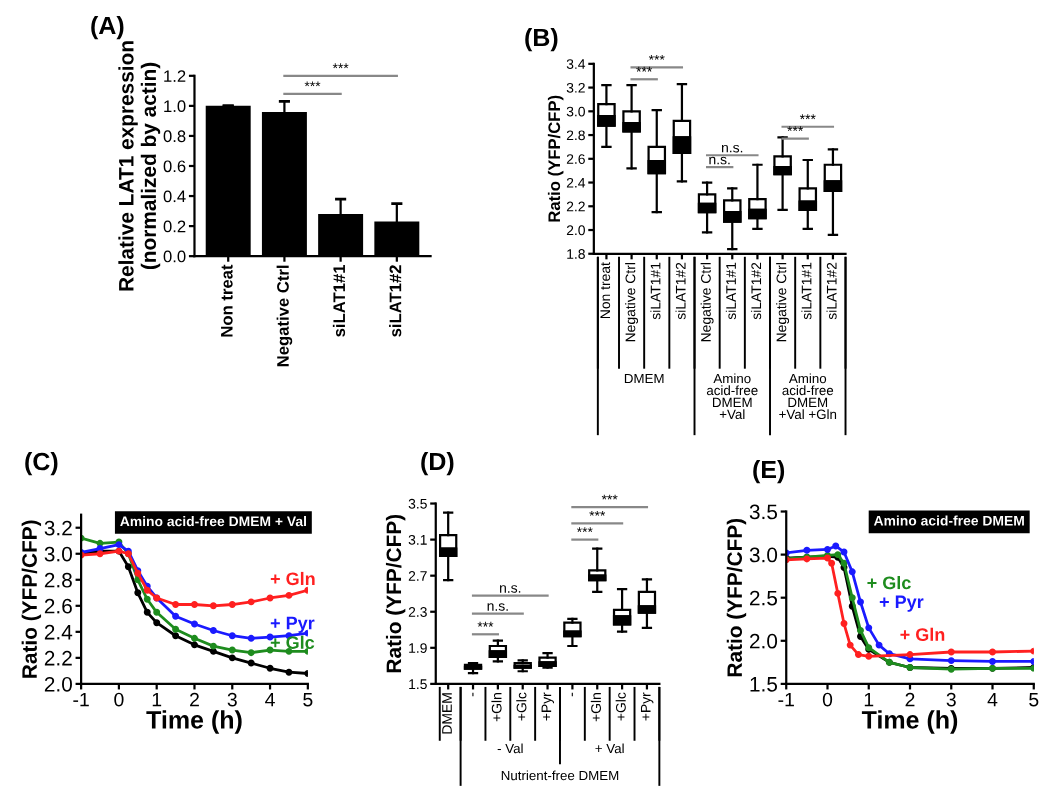 The height and width of the screenshot is (798, 1040). What do you see at coordinates (58, 580) in the screenshot?
I see `y-tick-label: 2.8` at bounding box center [58, 580].